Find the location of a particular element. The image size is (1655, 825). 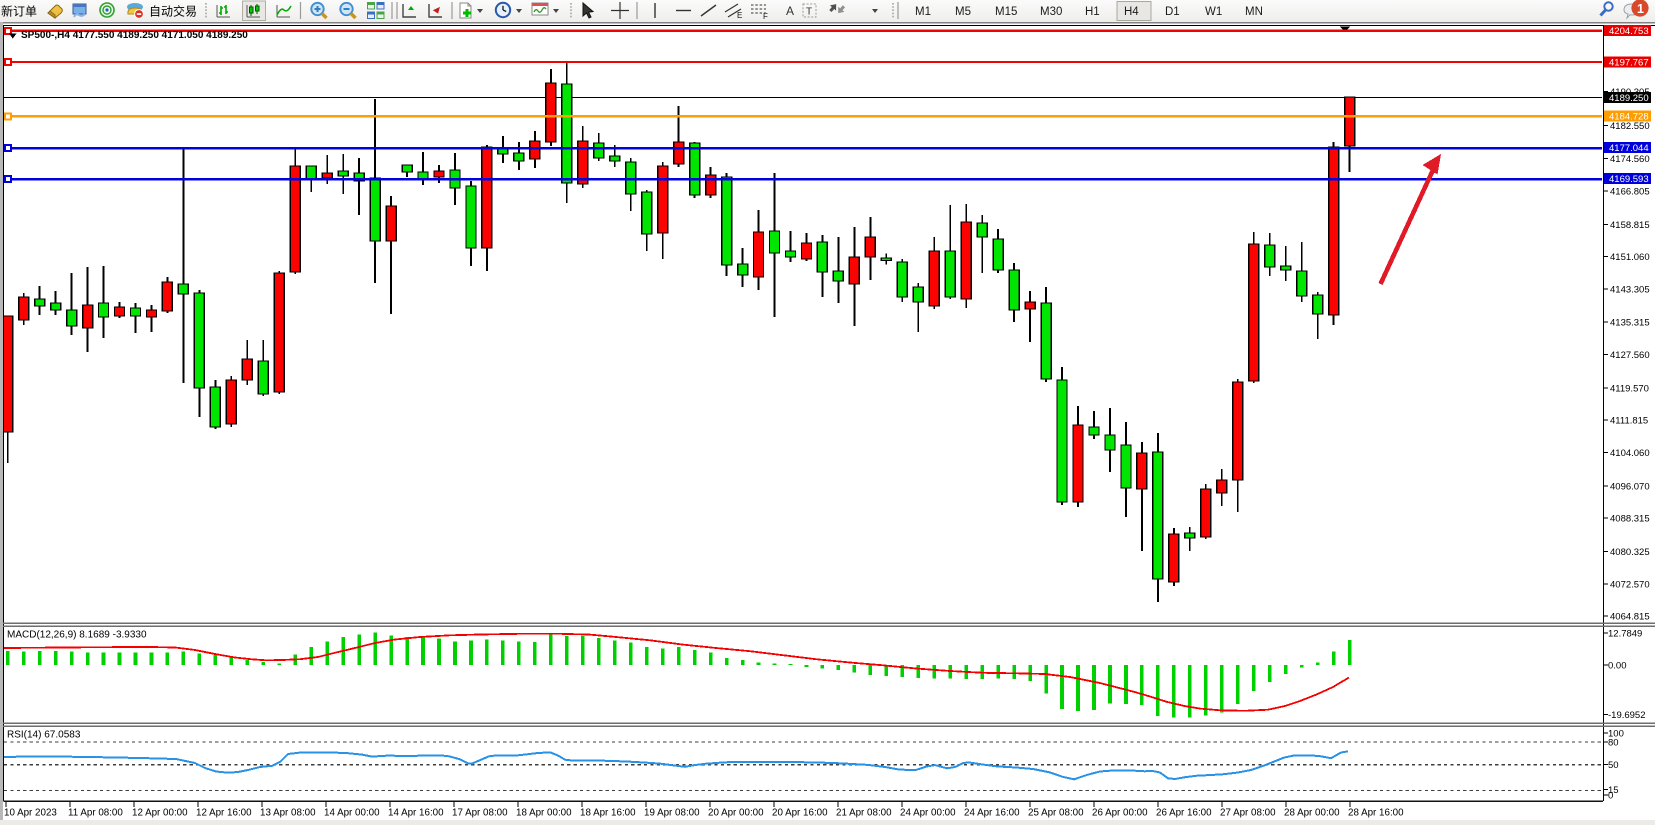

svg-text: 4204.753 is located at coordinates (1629, 31).